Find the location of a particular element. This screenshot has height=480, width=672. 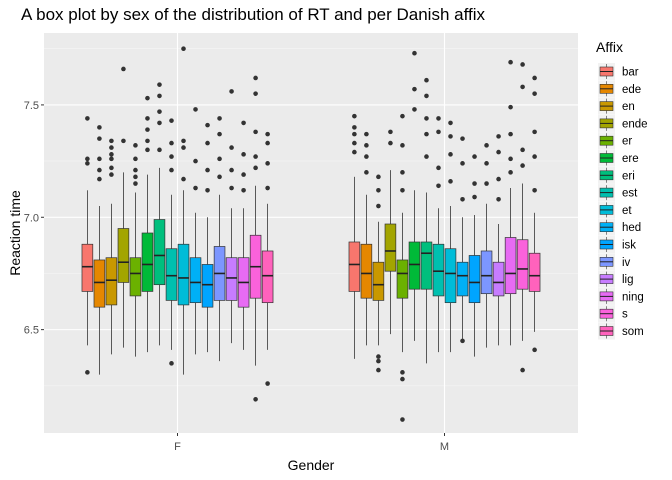

y-tick-label: 7.5 is located at coordinates (31, 106).